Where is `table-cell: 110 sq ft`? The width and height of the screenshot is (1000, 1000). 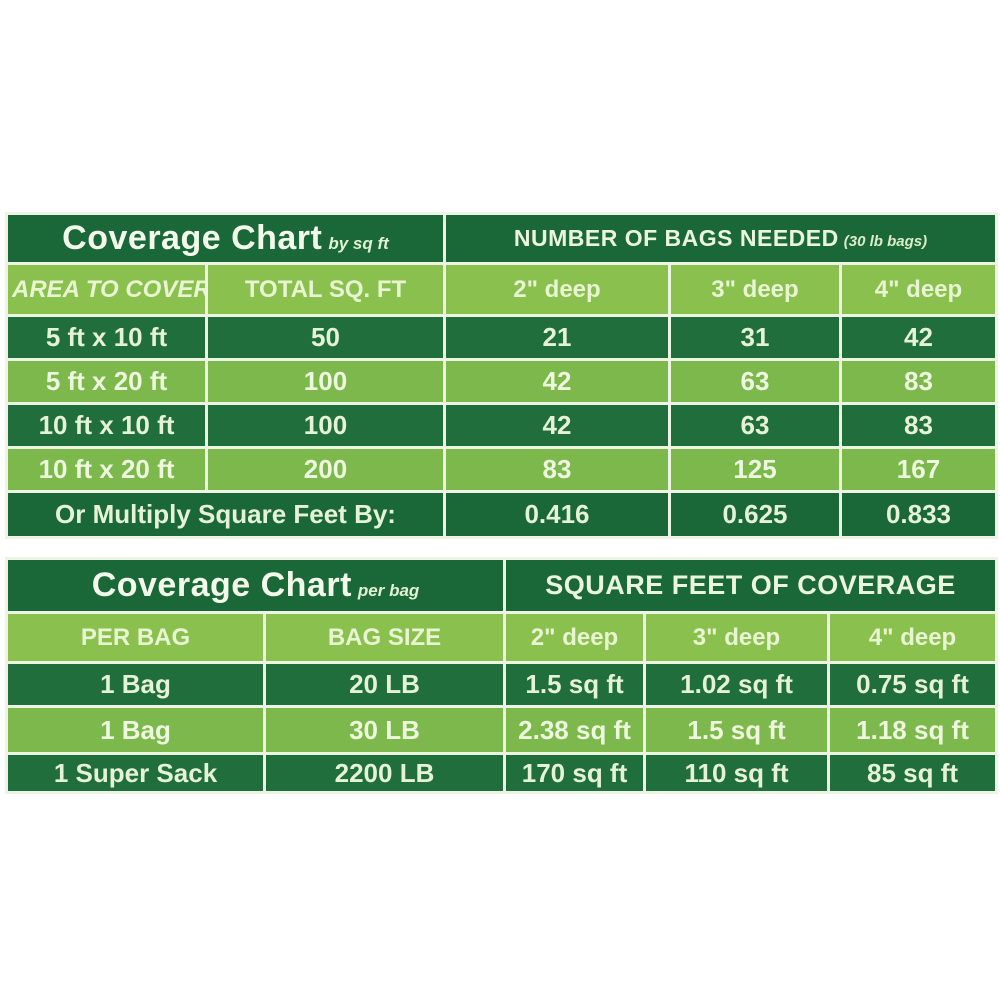
table-cell: 110 sq ft is located at coordinates (737, 773).